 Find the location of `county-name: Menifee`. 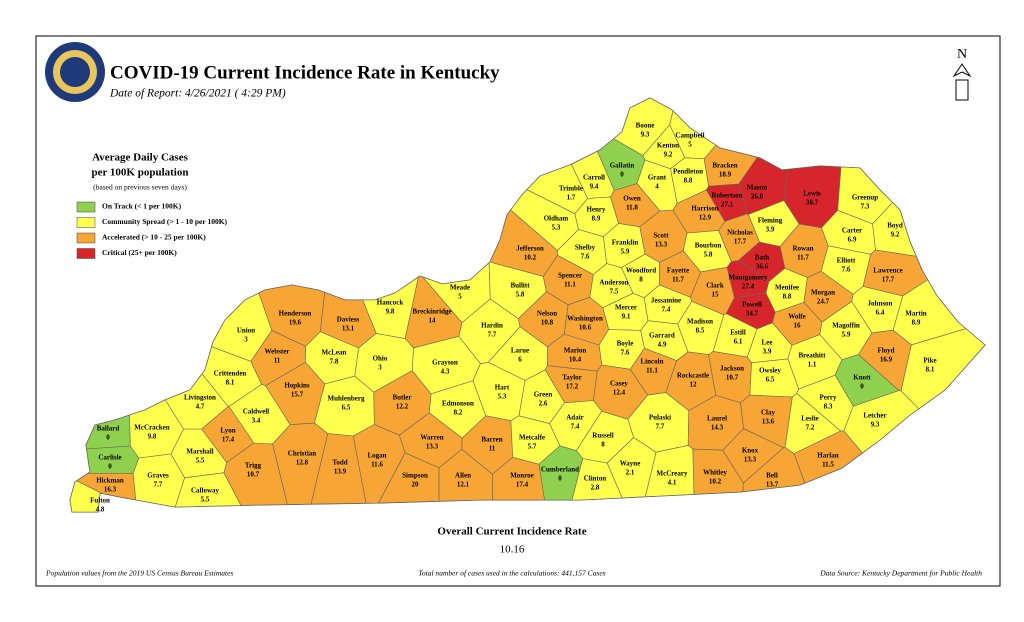

county-name: Menifee is located at coordinates (787, 288).